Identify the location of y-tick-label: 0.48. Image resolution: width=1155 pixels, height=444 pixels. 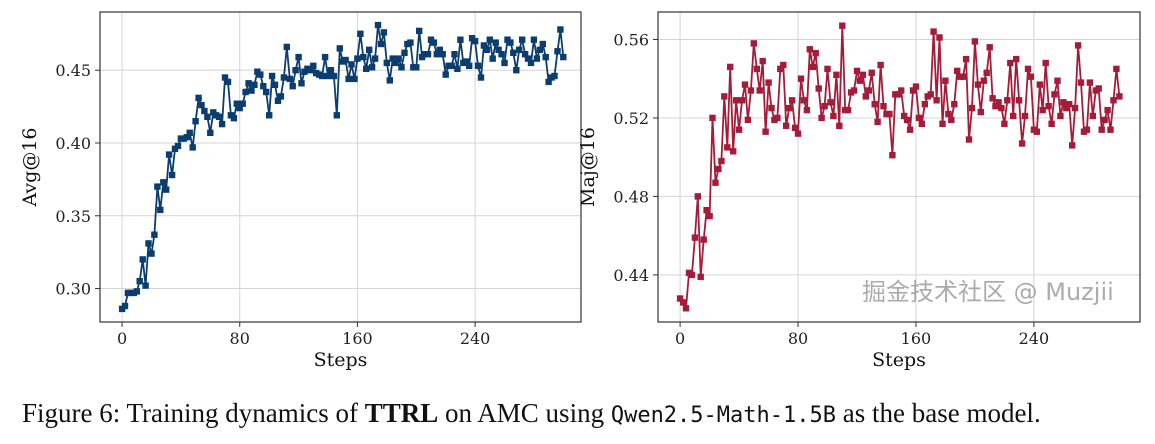
(631, 196).